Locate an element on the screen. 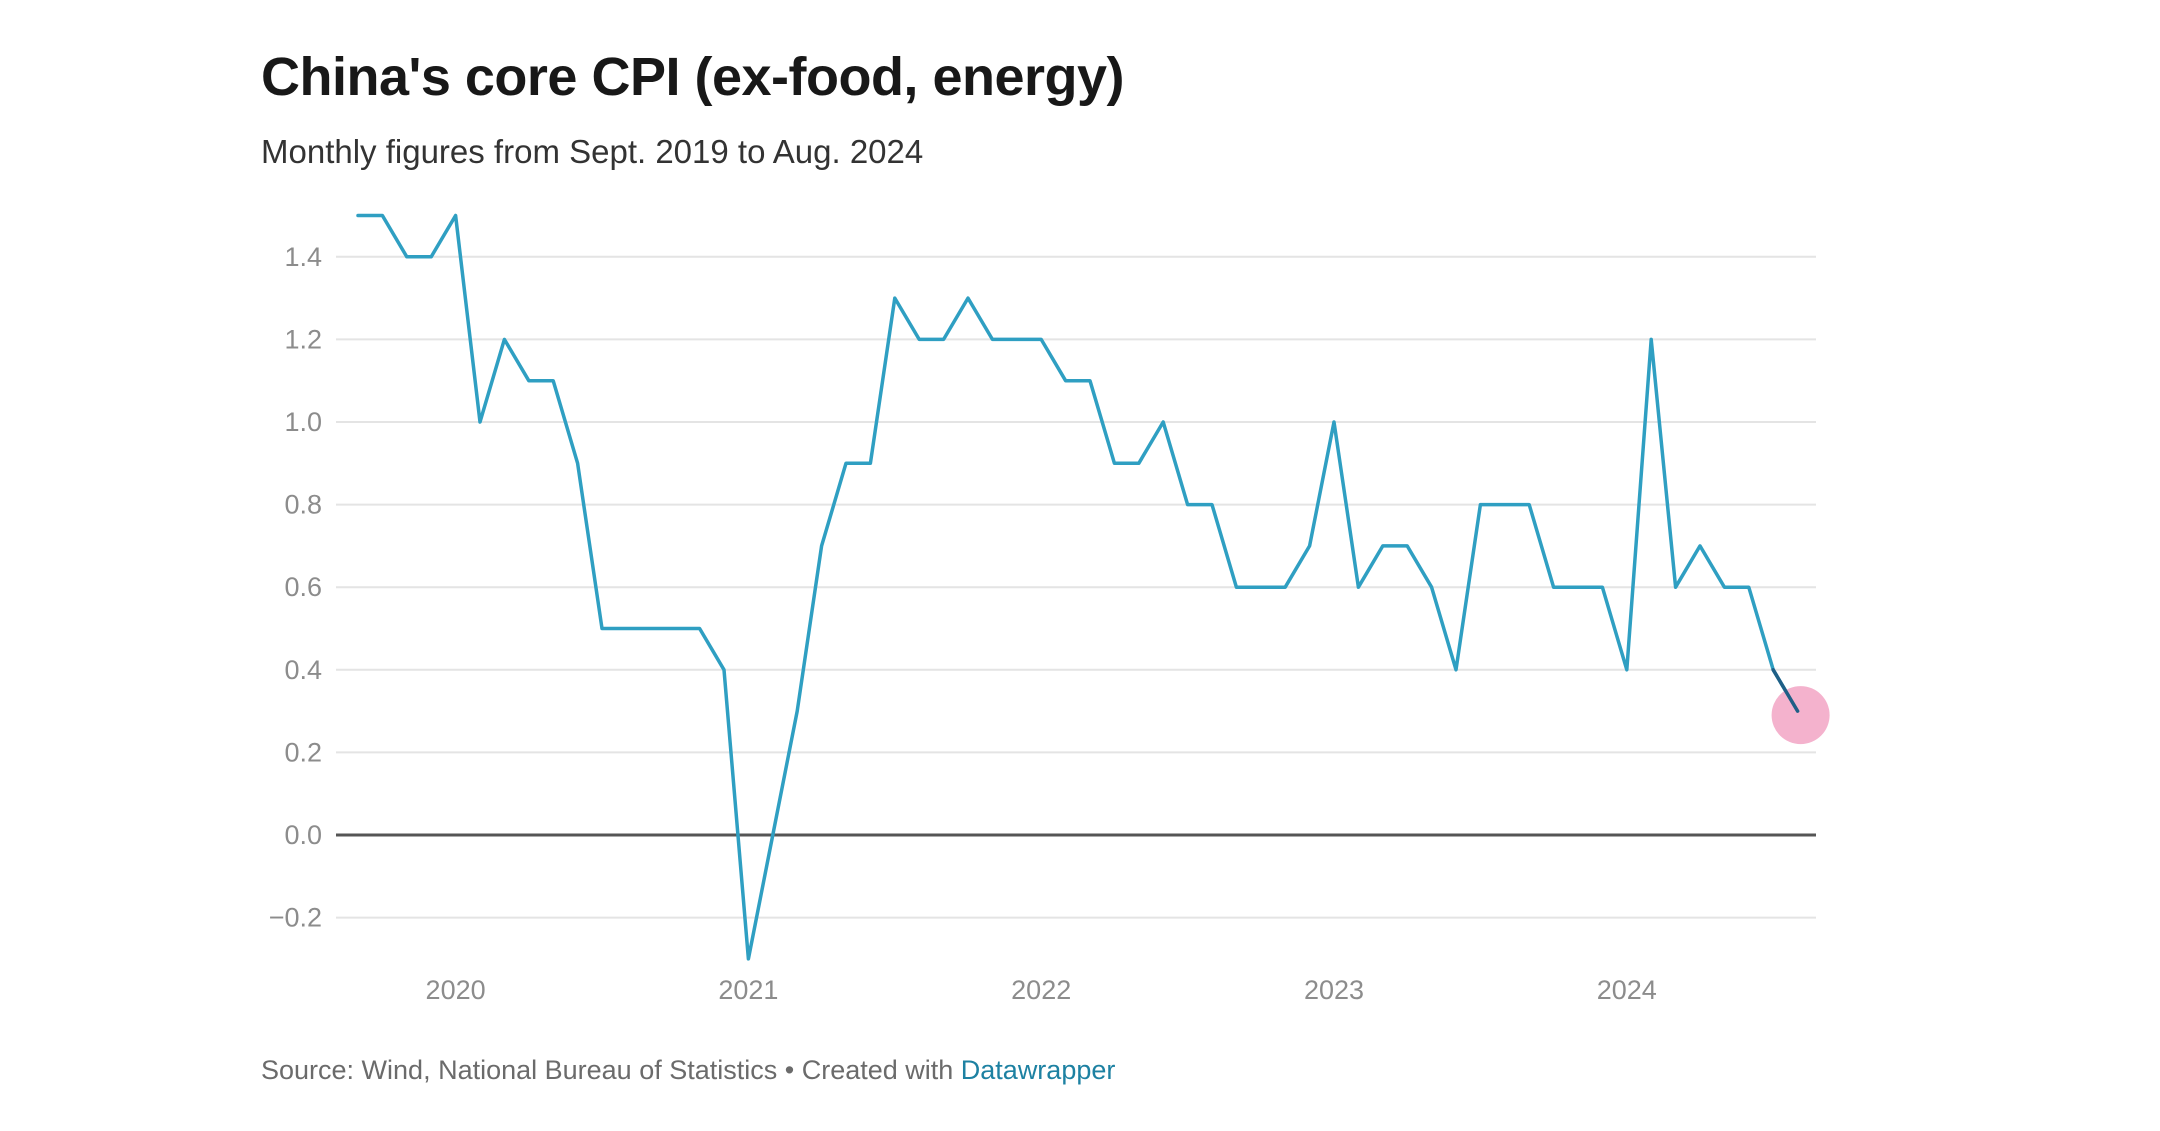  y-tick-label: 0.8 is located at coordinates (303, 505).